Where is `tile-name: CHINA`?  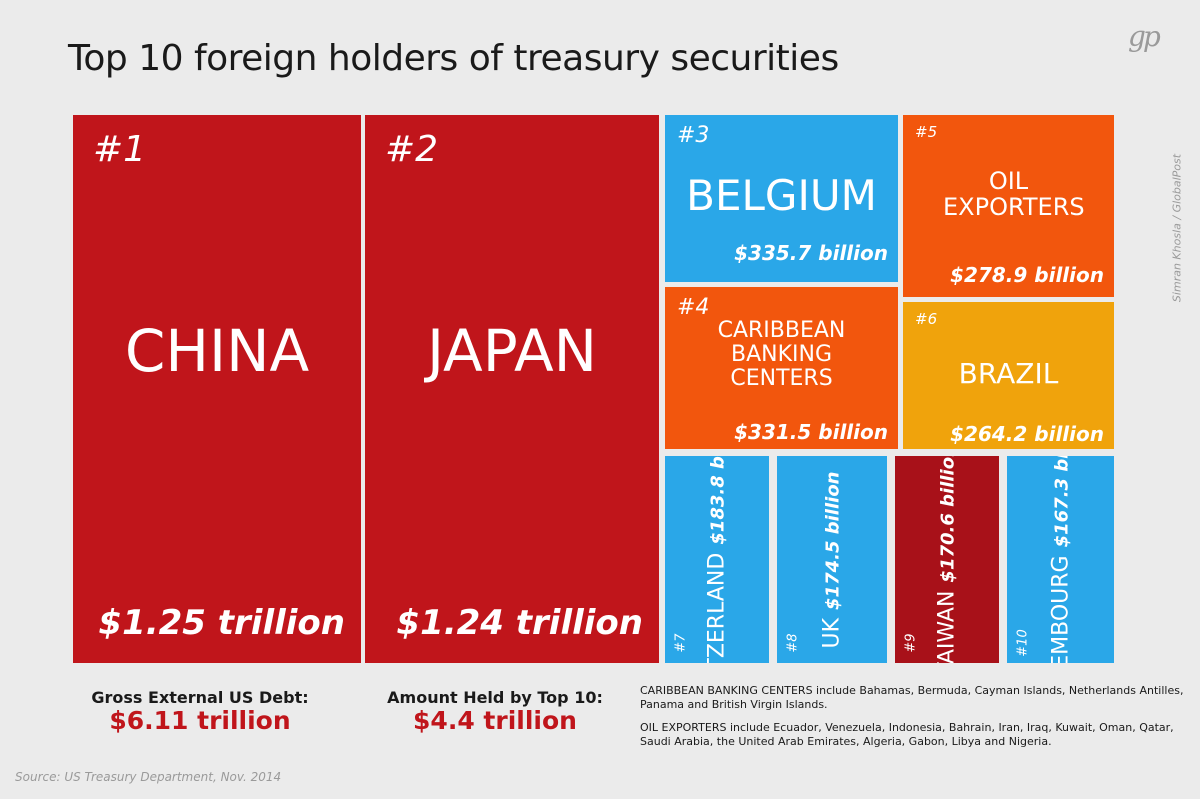
tile-name: CHINA is located at coordinates (217, 351).